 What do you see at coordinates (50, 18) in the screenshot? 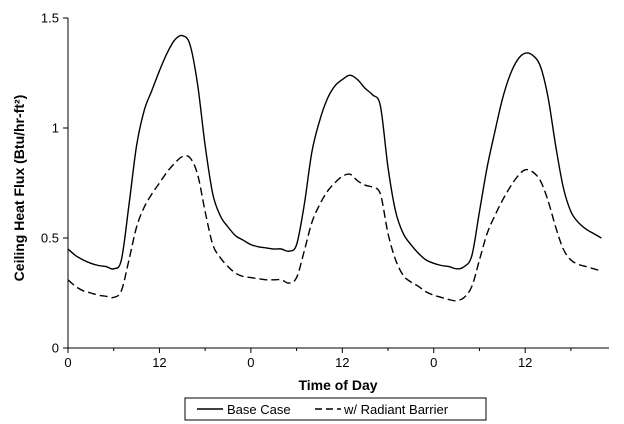
I see `y-tick-label: 1.5` at bounding box center [50, 18].